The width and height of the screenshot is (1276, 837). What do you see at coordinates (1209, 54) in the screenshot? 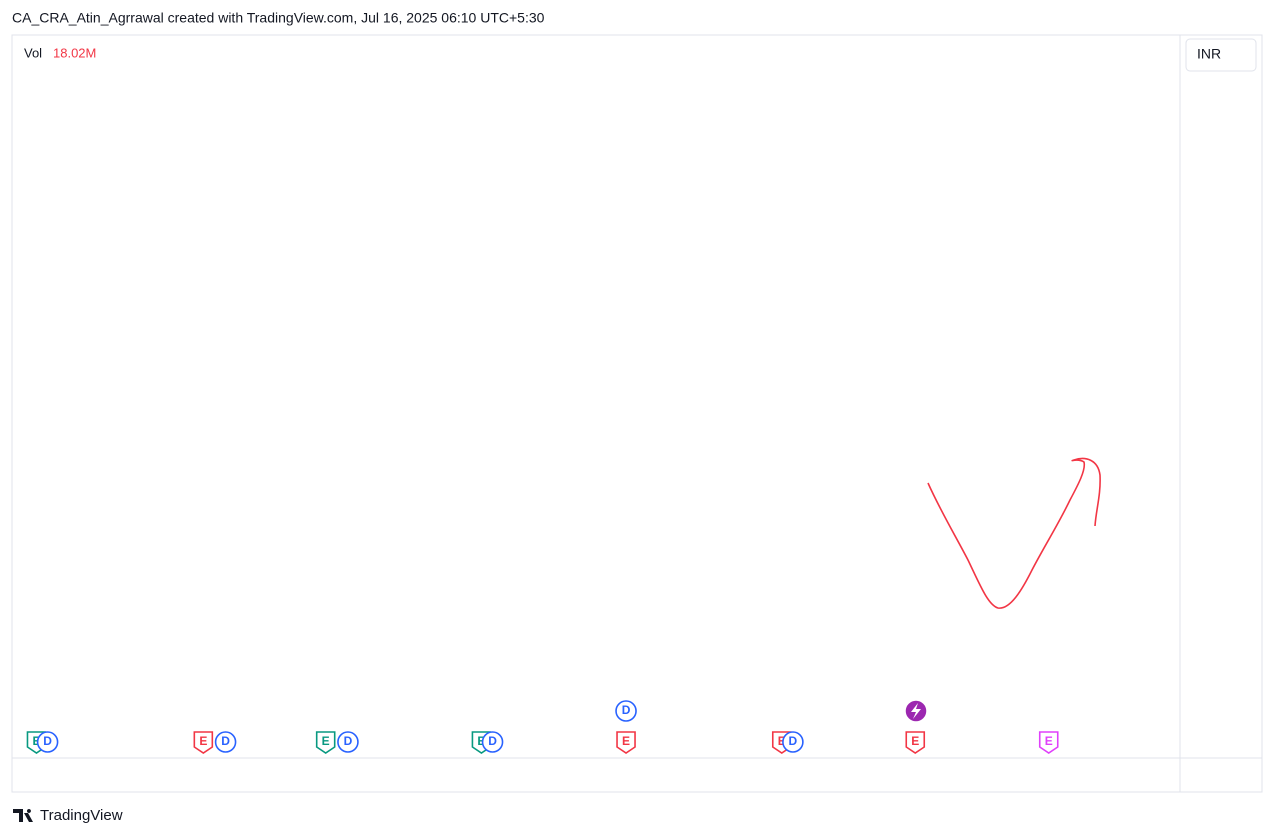
I see `currency: INR` at bounding box center [1209, 54].